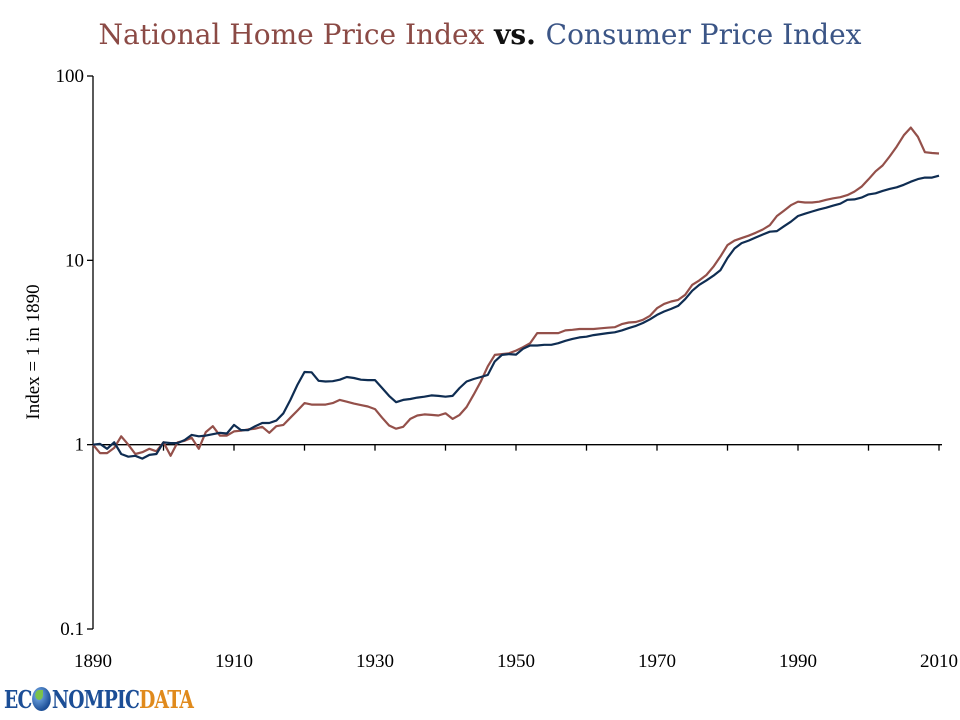 Image resolution: width=960 pixels, height=720 pixels. I want to click on economicdata-logo: EC NOMPIC DATA, so click(99, 699).